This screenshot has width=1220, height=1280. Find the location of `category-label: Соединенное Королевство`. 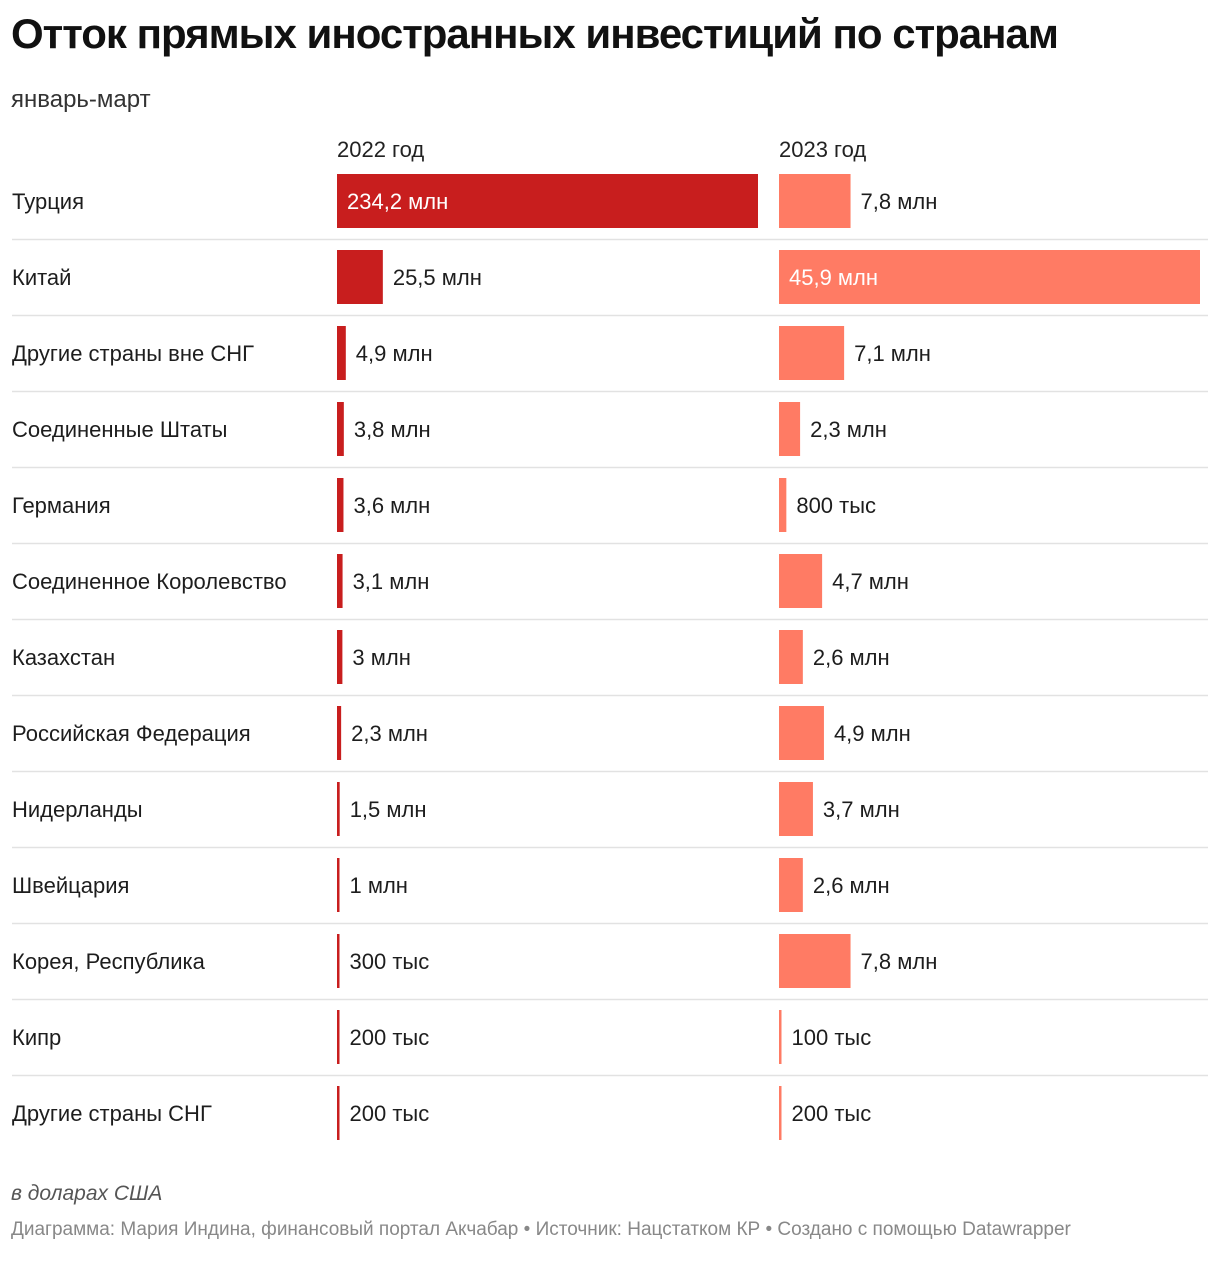

category-label: Соединенное Королевство is located at coordinates (149, 581).